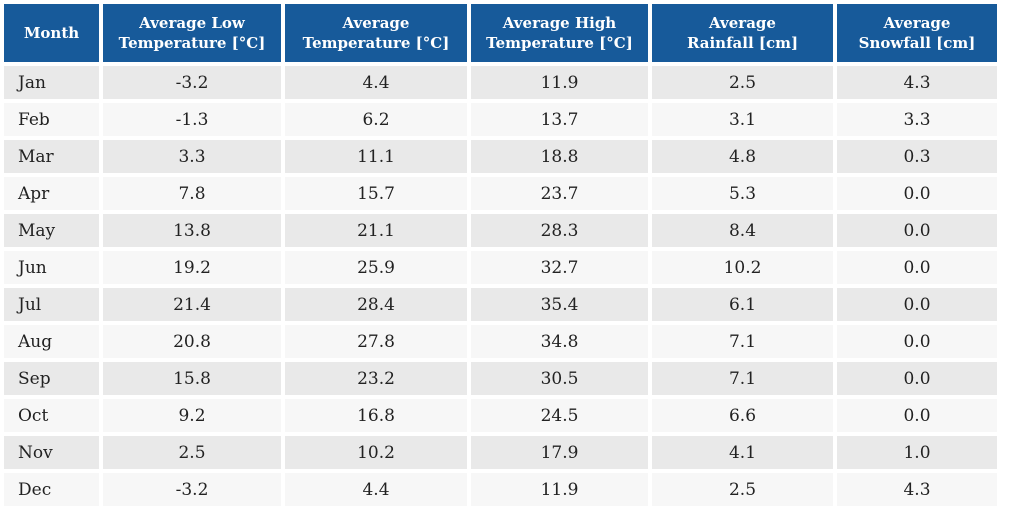  Describe the element at coordinates (559, 33) in the screenshot. I see `column-header-average-high: Average High Temperature [°C]` at that location.